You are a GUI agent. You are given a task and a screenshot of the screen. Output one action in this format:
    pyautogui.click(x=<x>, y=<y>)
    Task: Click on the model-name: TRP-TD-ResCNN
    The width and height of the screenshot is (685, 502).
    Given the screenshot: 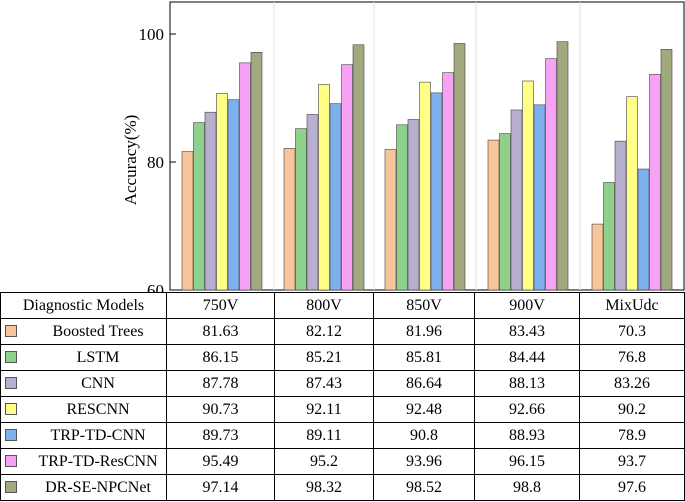 What is the action you would take?
    pyautogui.click(x=98, y=461)
    